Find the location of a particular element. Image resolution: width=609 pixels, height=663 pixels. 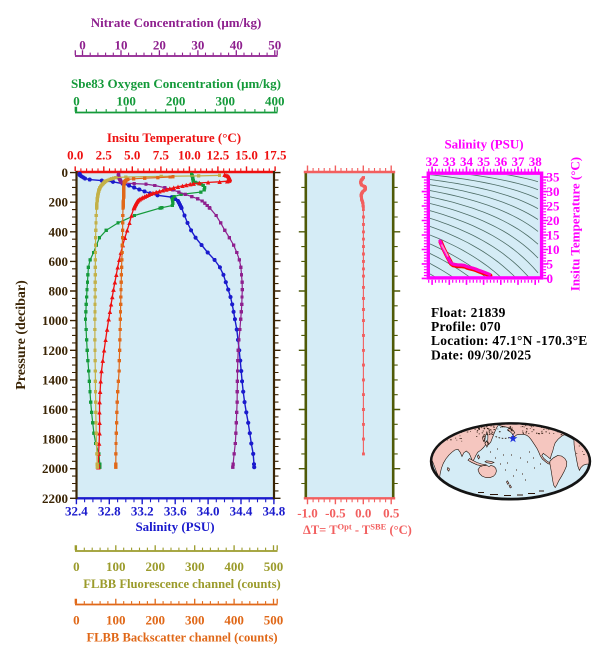

svg-text: 32.4 is located at coordinates (76, 511).